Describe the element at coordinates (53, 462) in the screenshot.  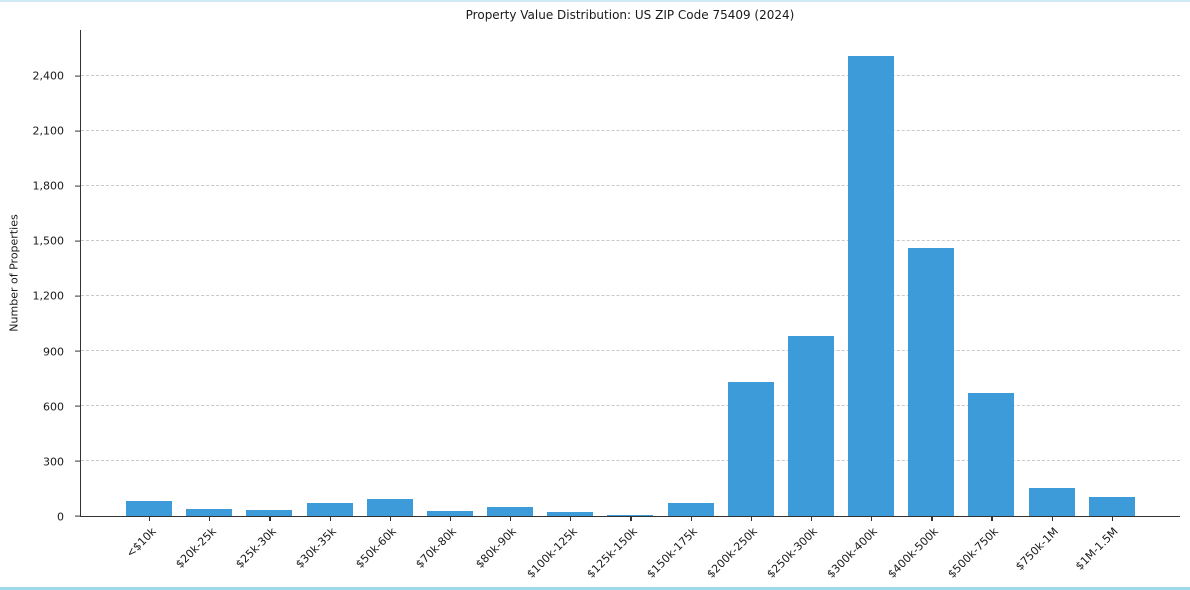
I see `y-tick-label: 300` at that location.